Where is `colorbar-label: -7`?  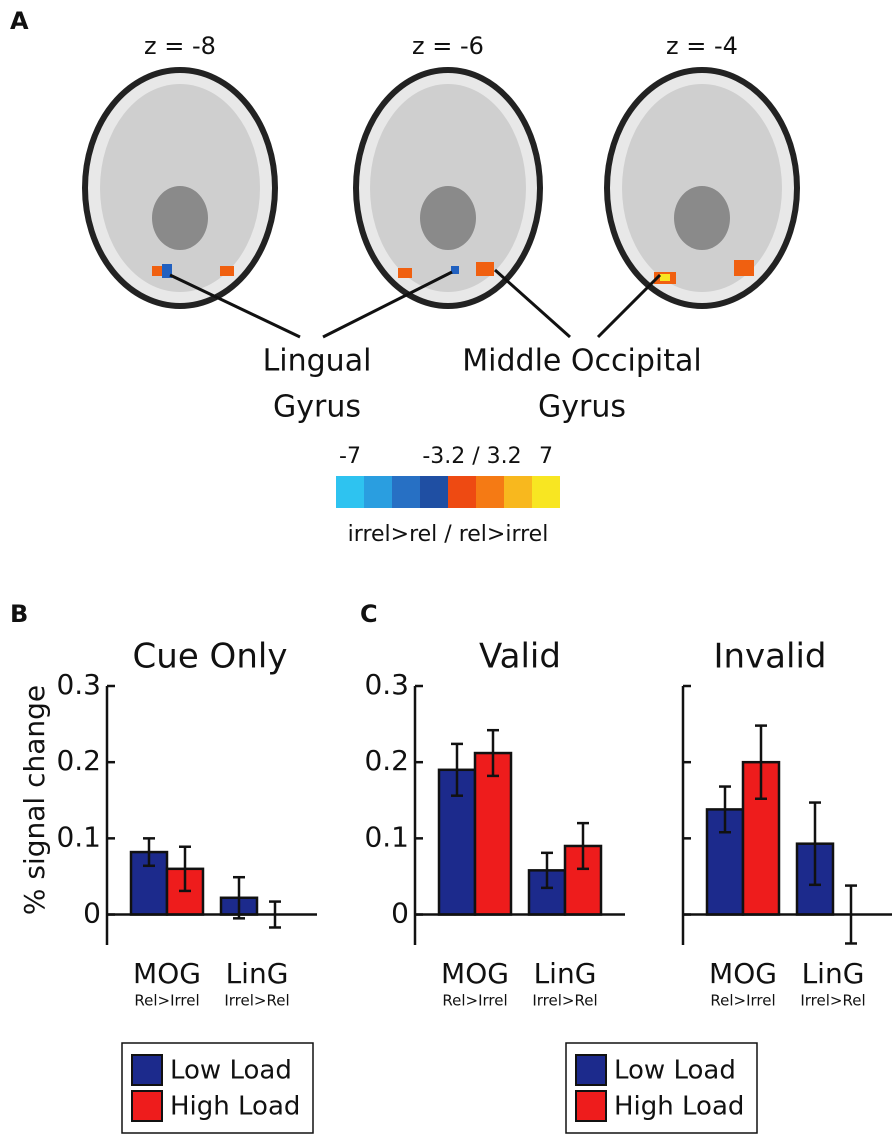 colorbar-label: -7 is located at coordinates (350, 456).